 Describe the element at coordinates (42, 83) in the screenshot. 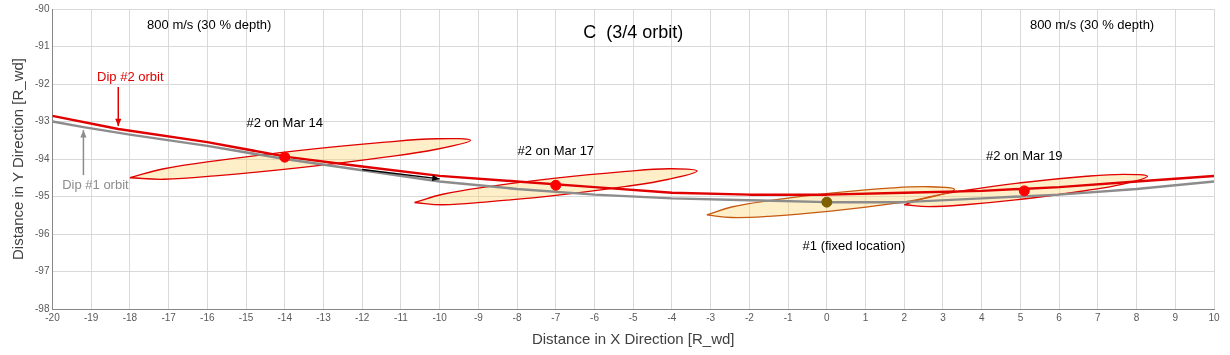

I see `y-tick-label: -92` at that location.